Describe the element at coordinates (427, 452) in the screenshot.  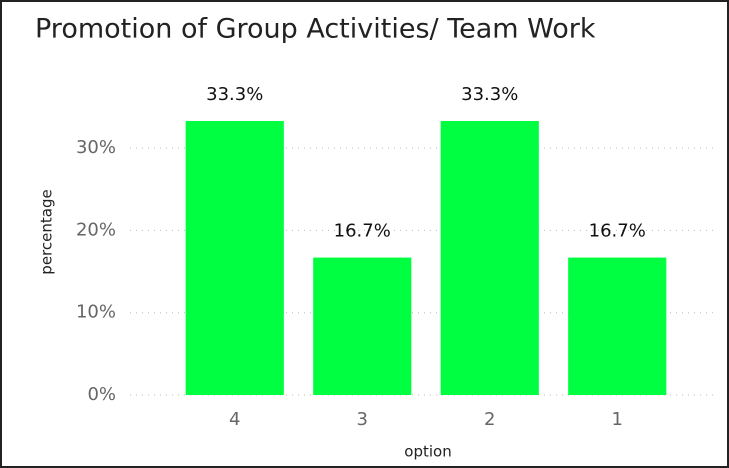
I see `x-axis-label: option` at that location.